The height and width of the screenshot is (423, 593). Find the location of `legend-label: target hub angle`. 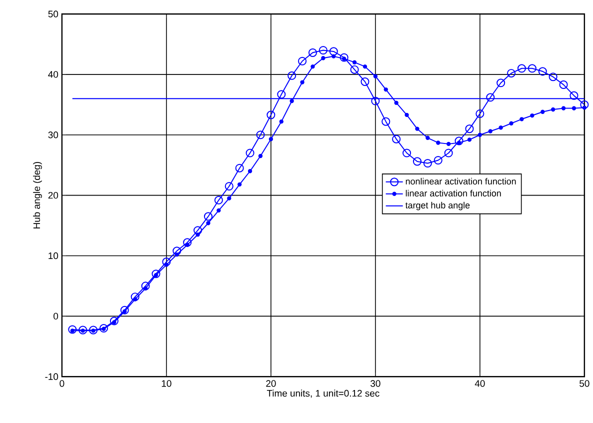

legend-label: target hub angle is located at coordinates (437, 206).